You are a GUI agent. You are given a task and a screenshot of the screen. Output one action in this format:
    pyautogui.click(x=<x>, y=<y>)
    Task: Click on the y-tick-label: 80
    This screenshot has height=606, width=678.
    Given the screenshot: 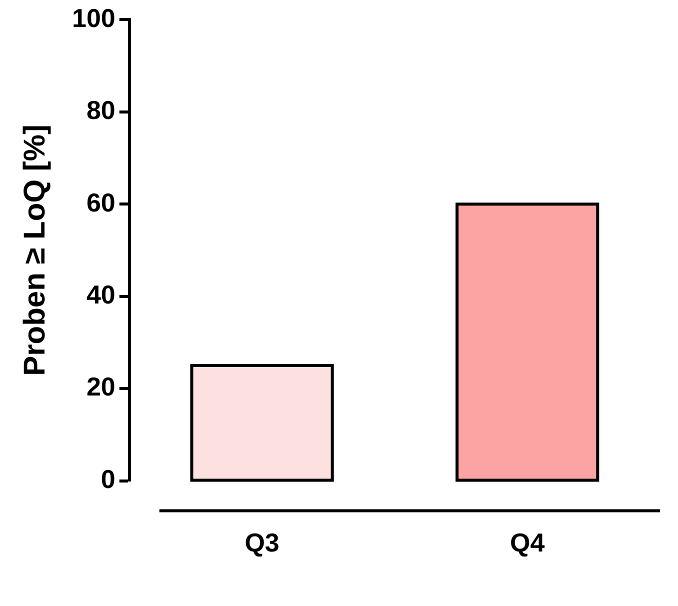 What is the action you would take?
    pyautogui.click(x=101, y=110)
    